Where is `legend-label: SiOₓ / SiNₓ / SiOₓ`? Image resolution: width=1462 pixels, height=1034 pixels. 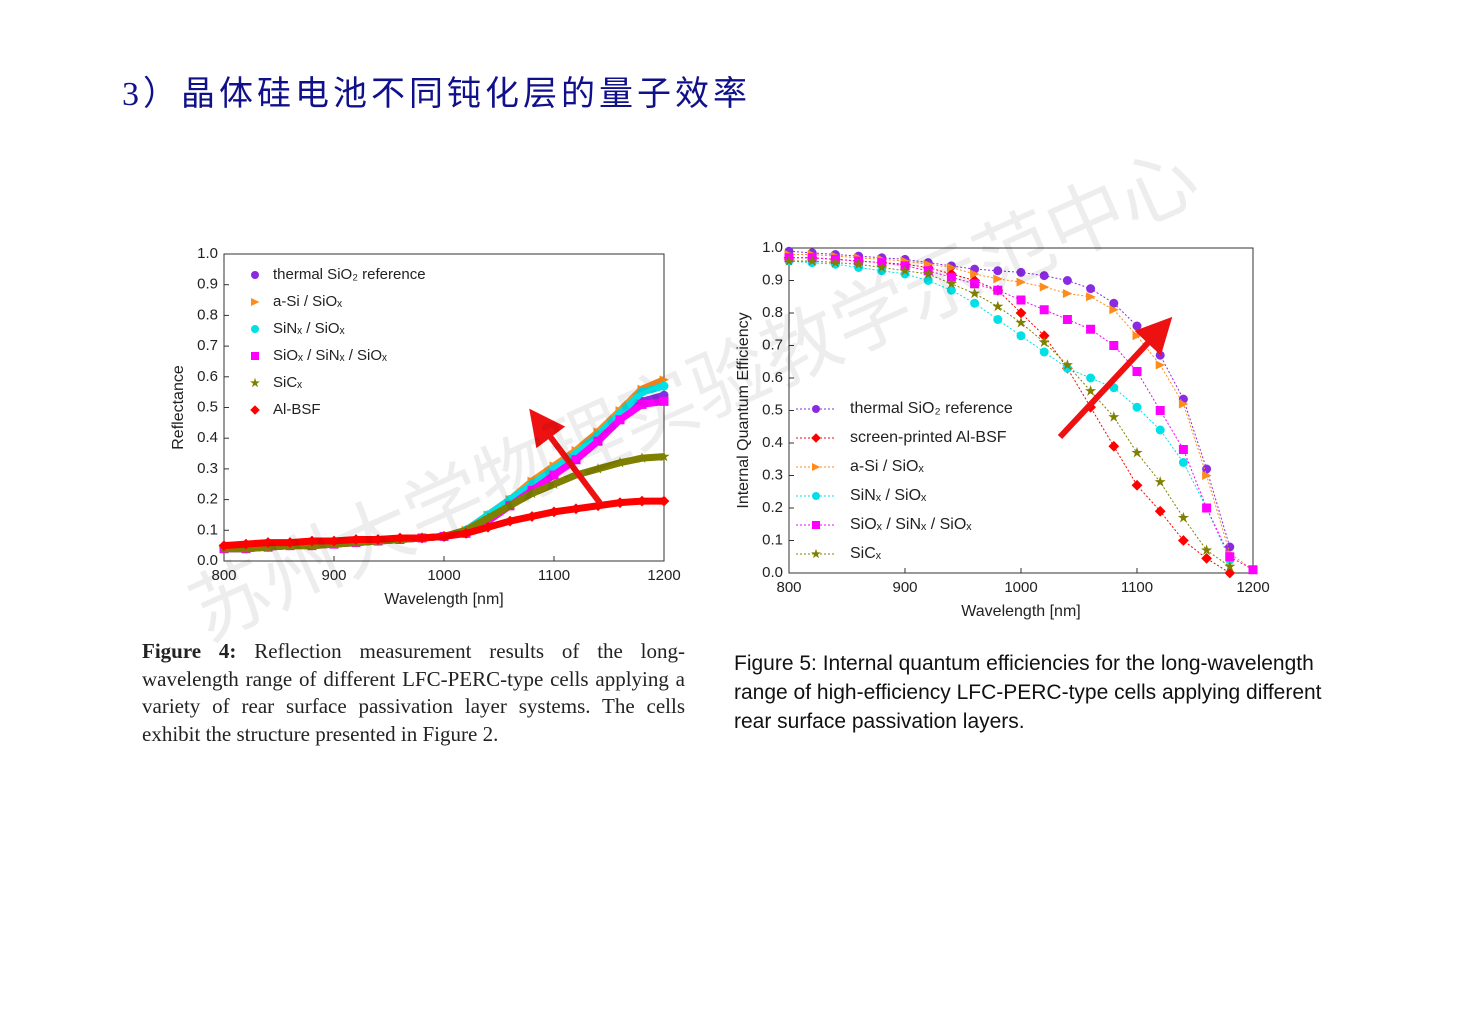
legend-label: SiOₓ / SiNₓ / SiOₓ is located at coordinates (911, 524).